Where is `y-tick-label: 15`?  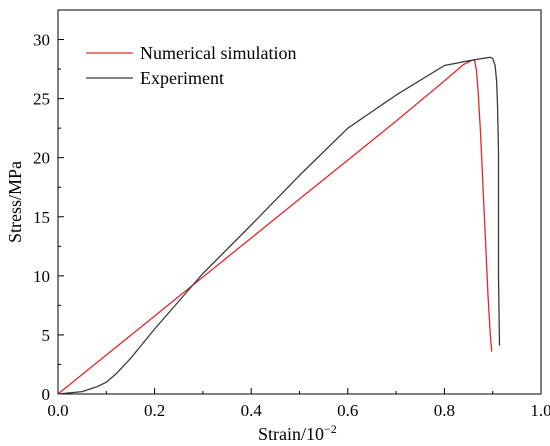 y-tick-label: 15 is located at coordinates (41, 217).